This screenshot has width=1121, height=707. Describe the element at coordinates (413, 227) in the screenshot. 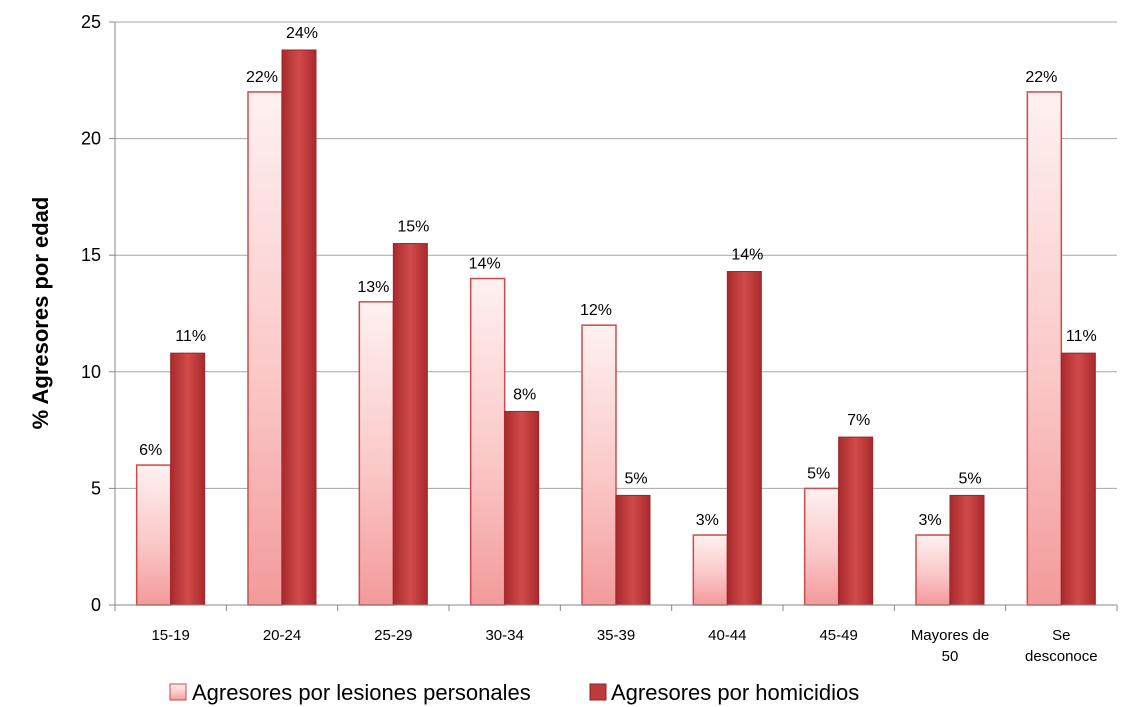

I see `data-label-homicidios: 15%` at that location.